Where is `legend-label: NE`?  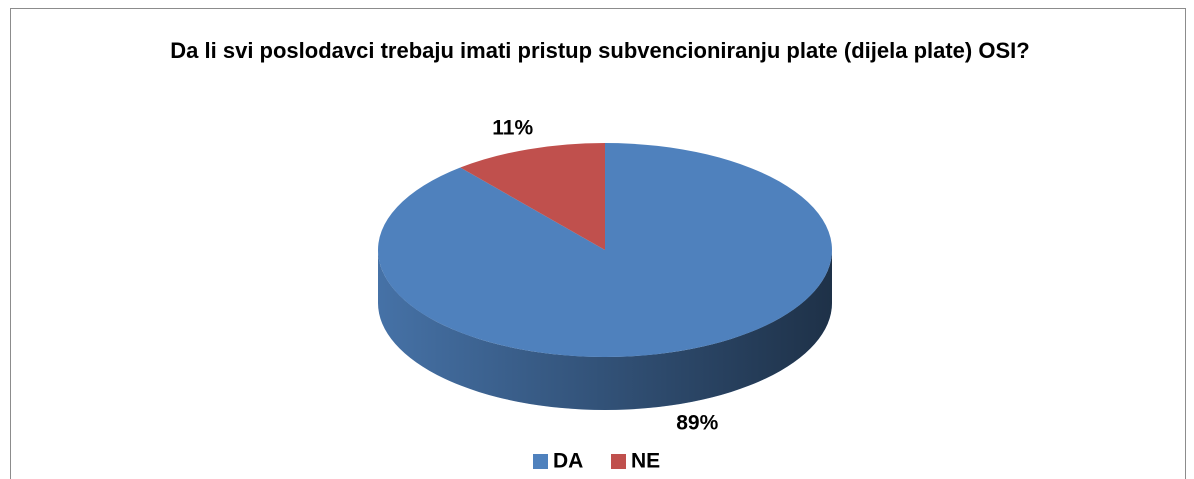 legend-label: NE is located at coordinates (645, 461).